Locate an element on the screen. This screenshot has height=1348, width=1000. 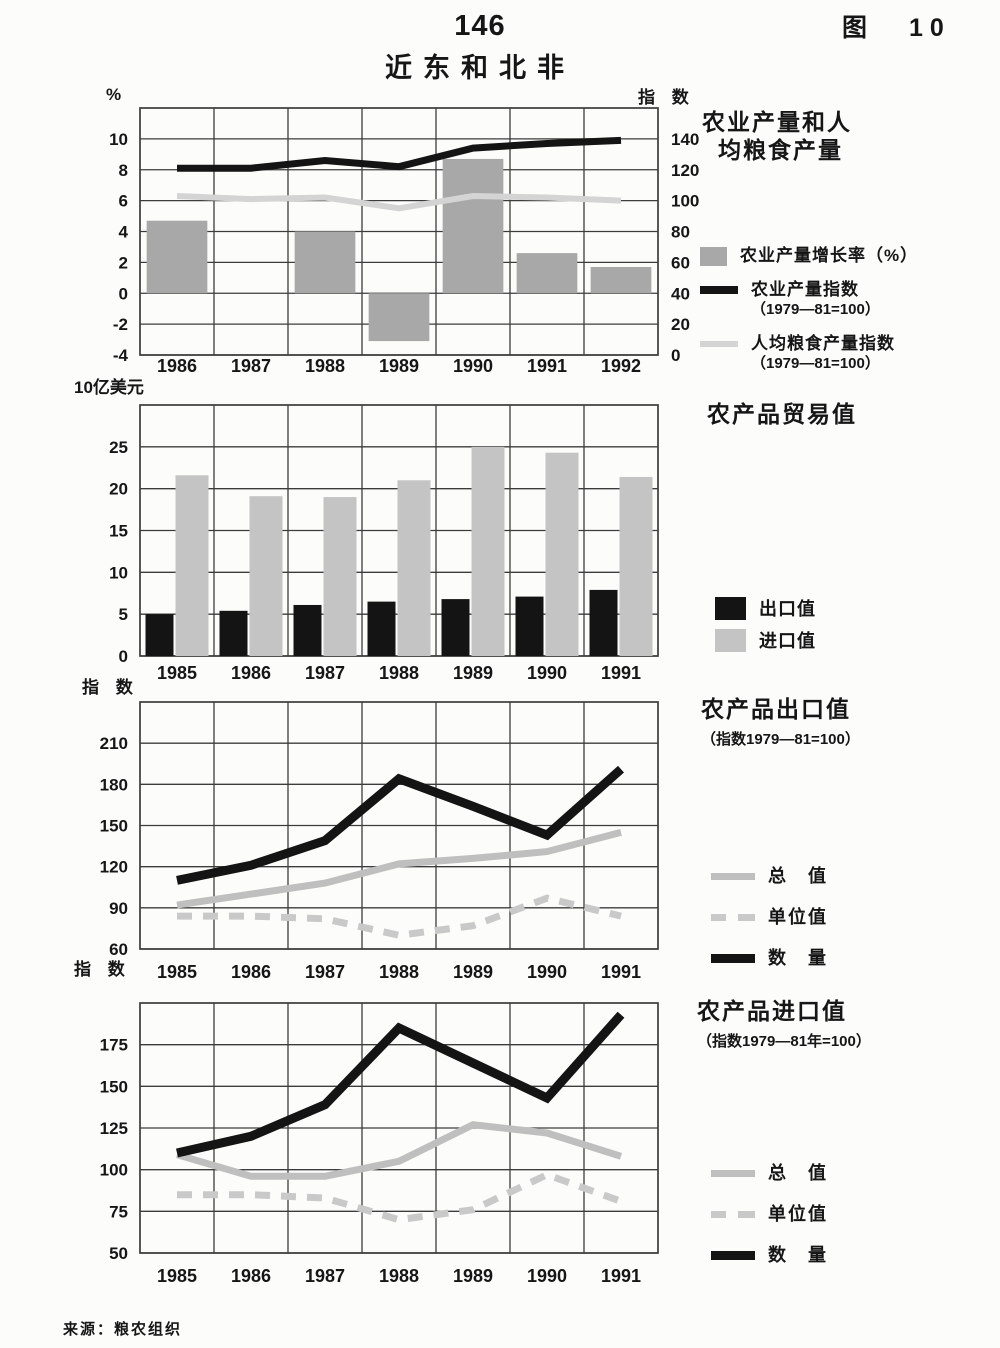
chart2-legend: 出口值 进口值 is located at coordinates (855, 629).